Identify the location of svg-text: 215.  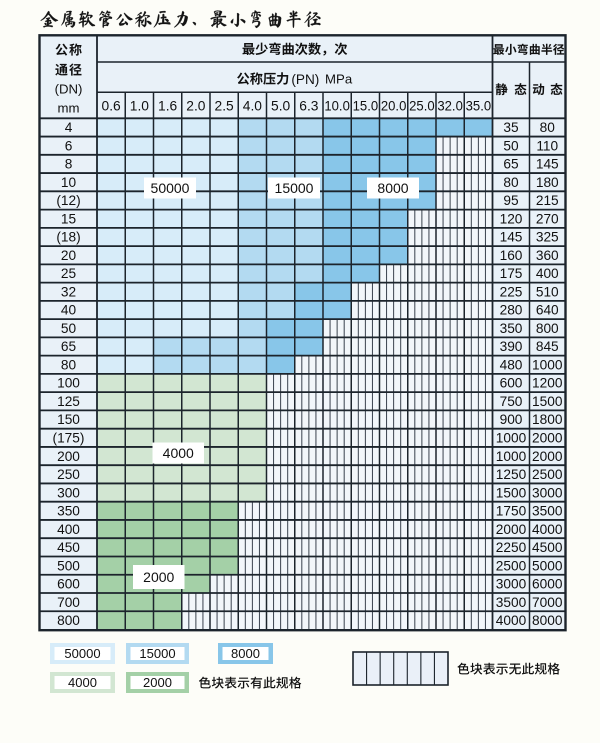
(547, 200).